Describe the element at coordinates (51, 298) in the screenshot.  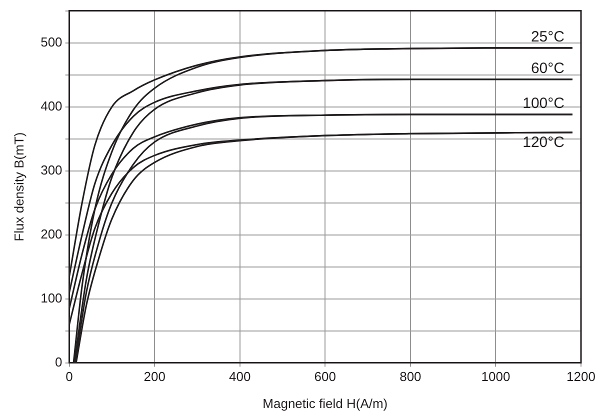
I see `y-tick-label: 100` at that location.